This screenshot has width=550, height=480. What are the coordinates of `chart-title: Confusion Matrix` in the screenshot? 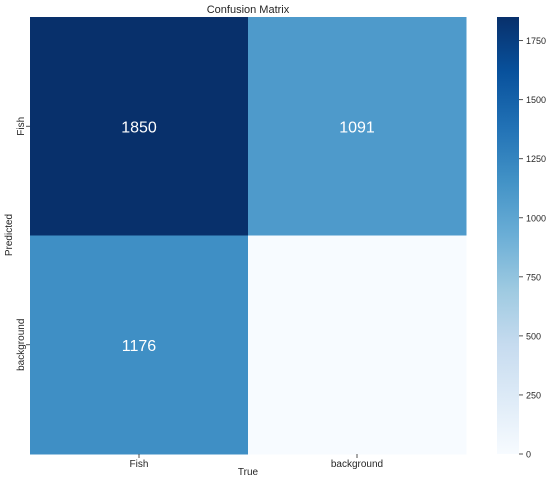 It's located at (248, 10).